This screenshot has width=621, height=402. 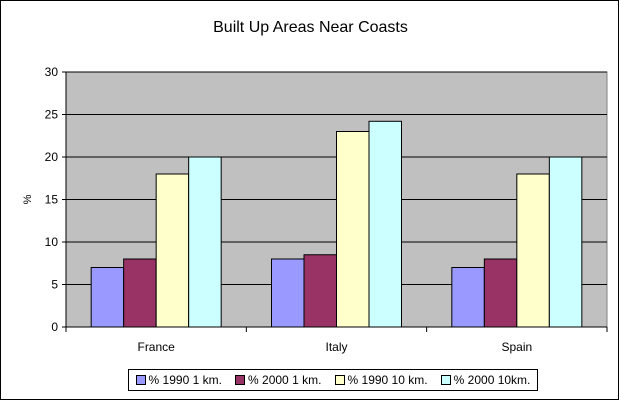 What do you see at coordinates (28, 199) in the screenshot?
I see `y-axis-label: %` at bounding box center [28, 199].